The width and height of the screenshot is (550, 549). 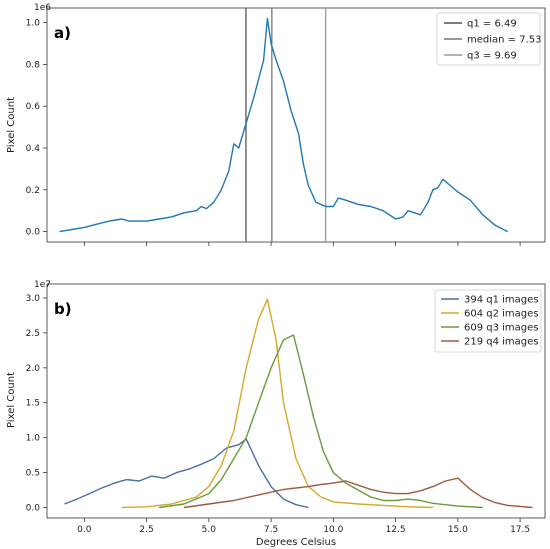 I want to click on x-tick-label: 10.0, so click(x=333, y=530).